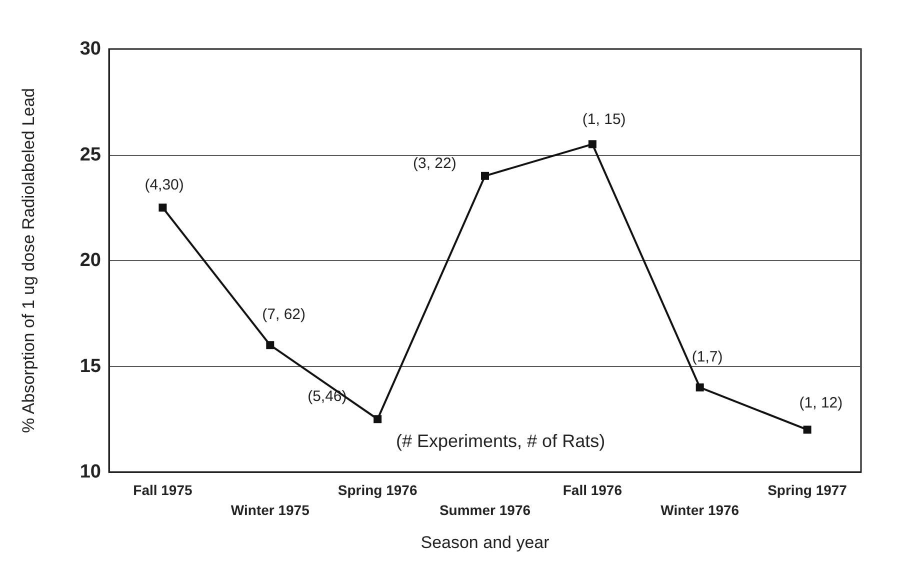 Image resolution: width=901 pixels, height=585 pixels. What do you see at coordinates (700, 510) in the screenshot?
I see `x-tick-label: Winter 1976` at bounding box center [700, 510].